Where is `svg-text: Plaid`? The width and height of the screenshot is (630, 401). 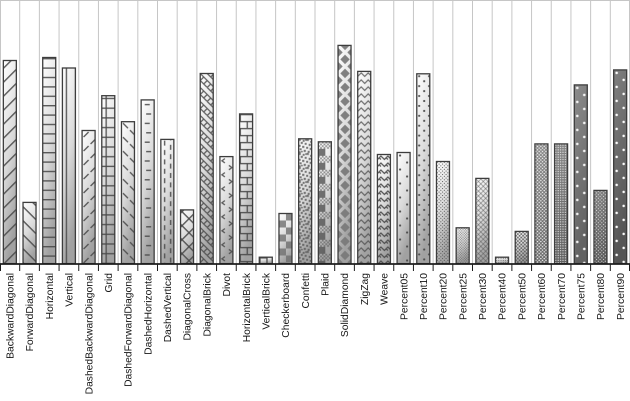
svg-text: Plaid is located at coordinates (326, 284).